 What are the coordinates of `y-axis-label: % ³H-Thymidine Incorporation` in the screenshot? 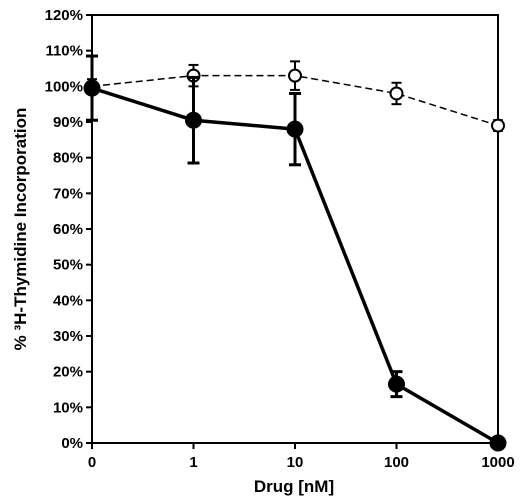 It's located at (20, 229).